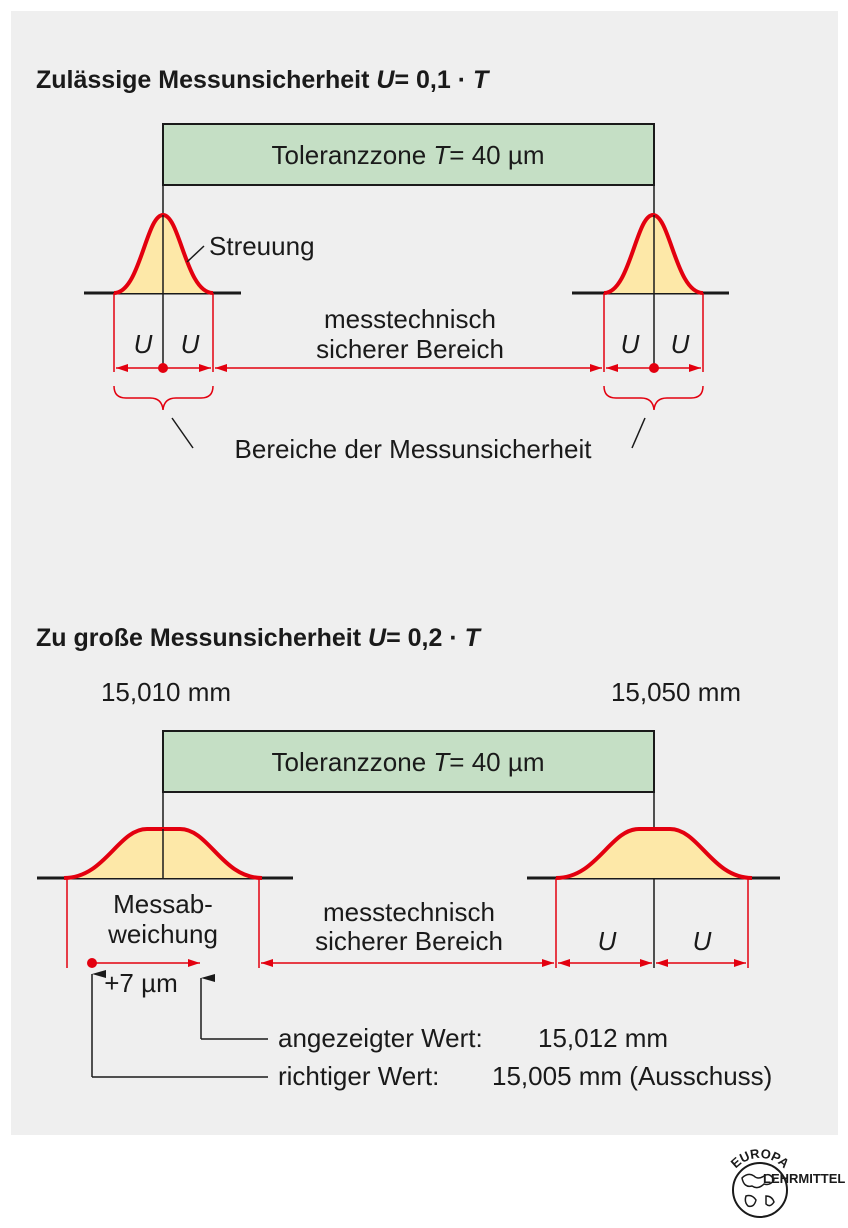 This screenshot has width=848, height=1228. I want to click on streuung-leader, so click(195, 254).